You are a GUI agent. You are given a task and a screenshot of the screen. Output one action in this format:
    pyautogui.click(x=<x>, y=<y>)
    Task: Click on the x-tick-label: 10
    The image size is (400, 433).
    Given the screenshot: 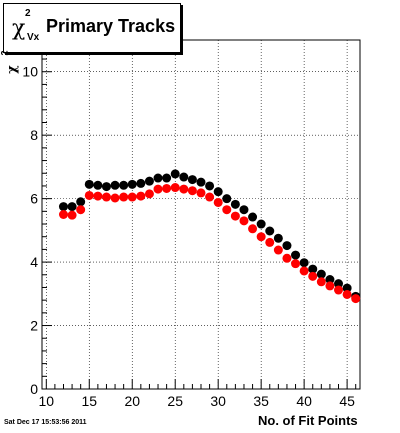 What is the action you would take?
    pyautogui.click(x=47, y=401)
    